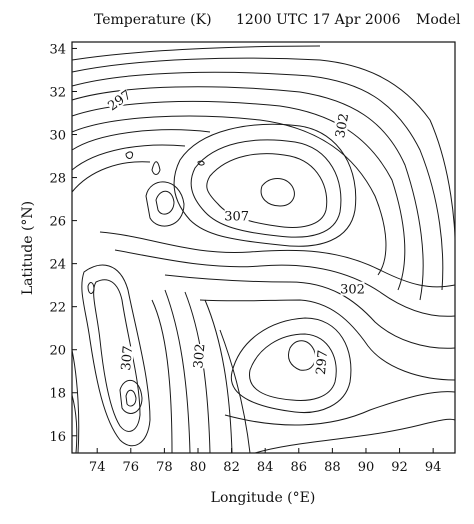 This screenshot has height=524, width=474. Describe the element at coordinates (57, 222) in the screenshot. I see `y-tick-label: 26` at that location.